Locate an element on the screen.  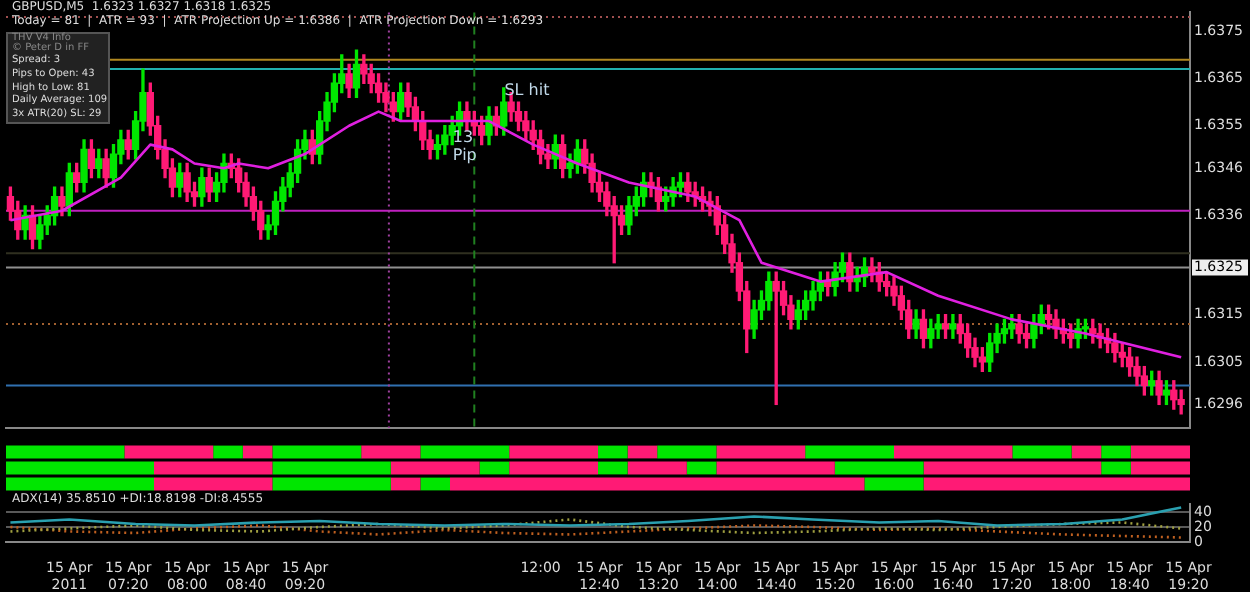
annotation: SL hit is located at coordinates (527, 90).